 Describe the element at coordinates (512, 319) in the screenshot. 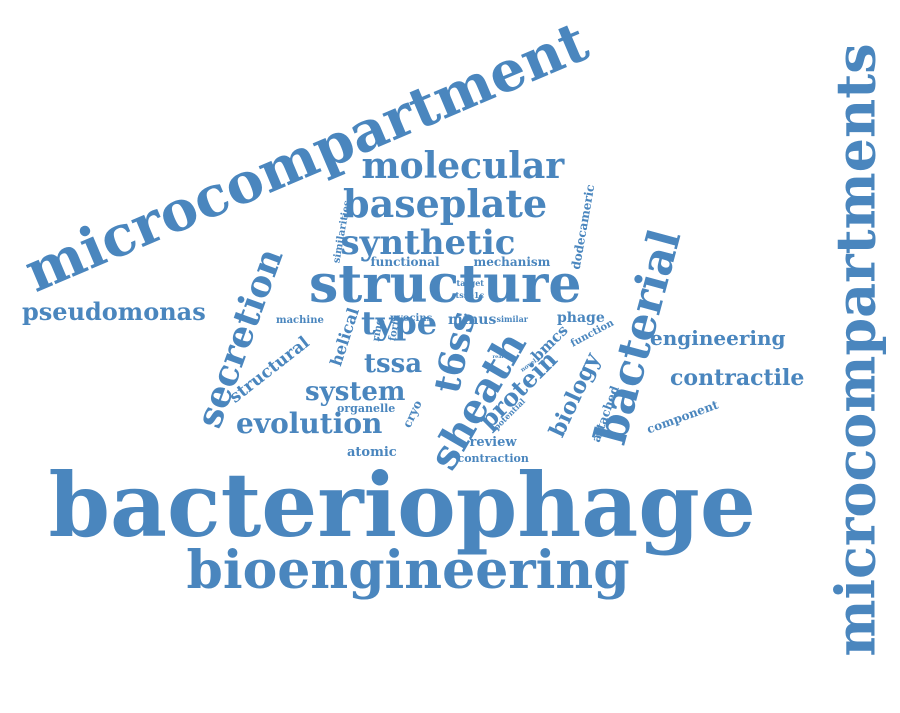

I see `word-similar: similar` at that location.